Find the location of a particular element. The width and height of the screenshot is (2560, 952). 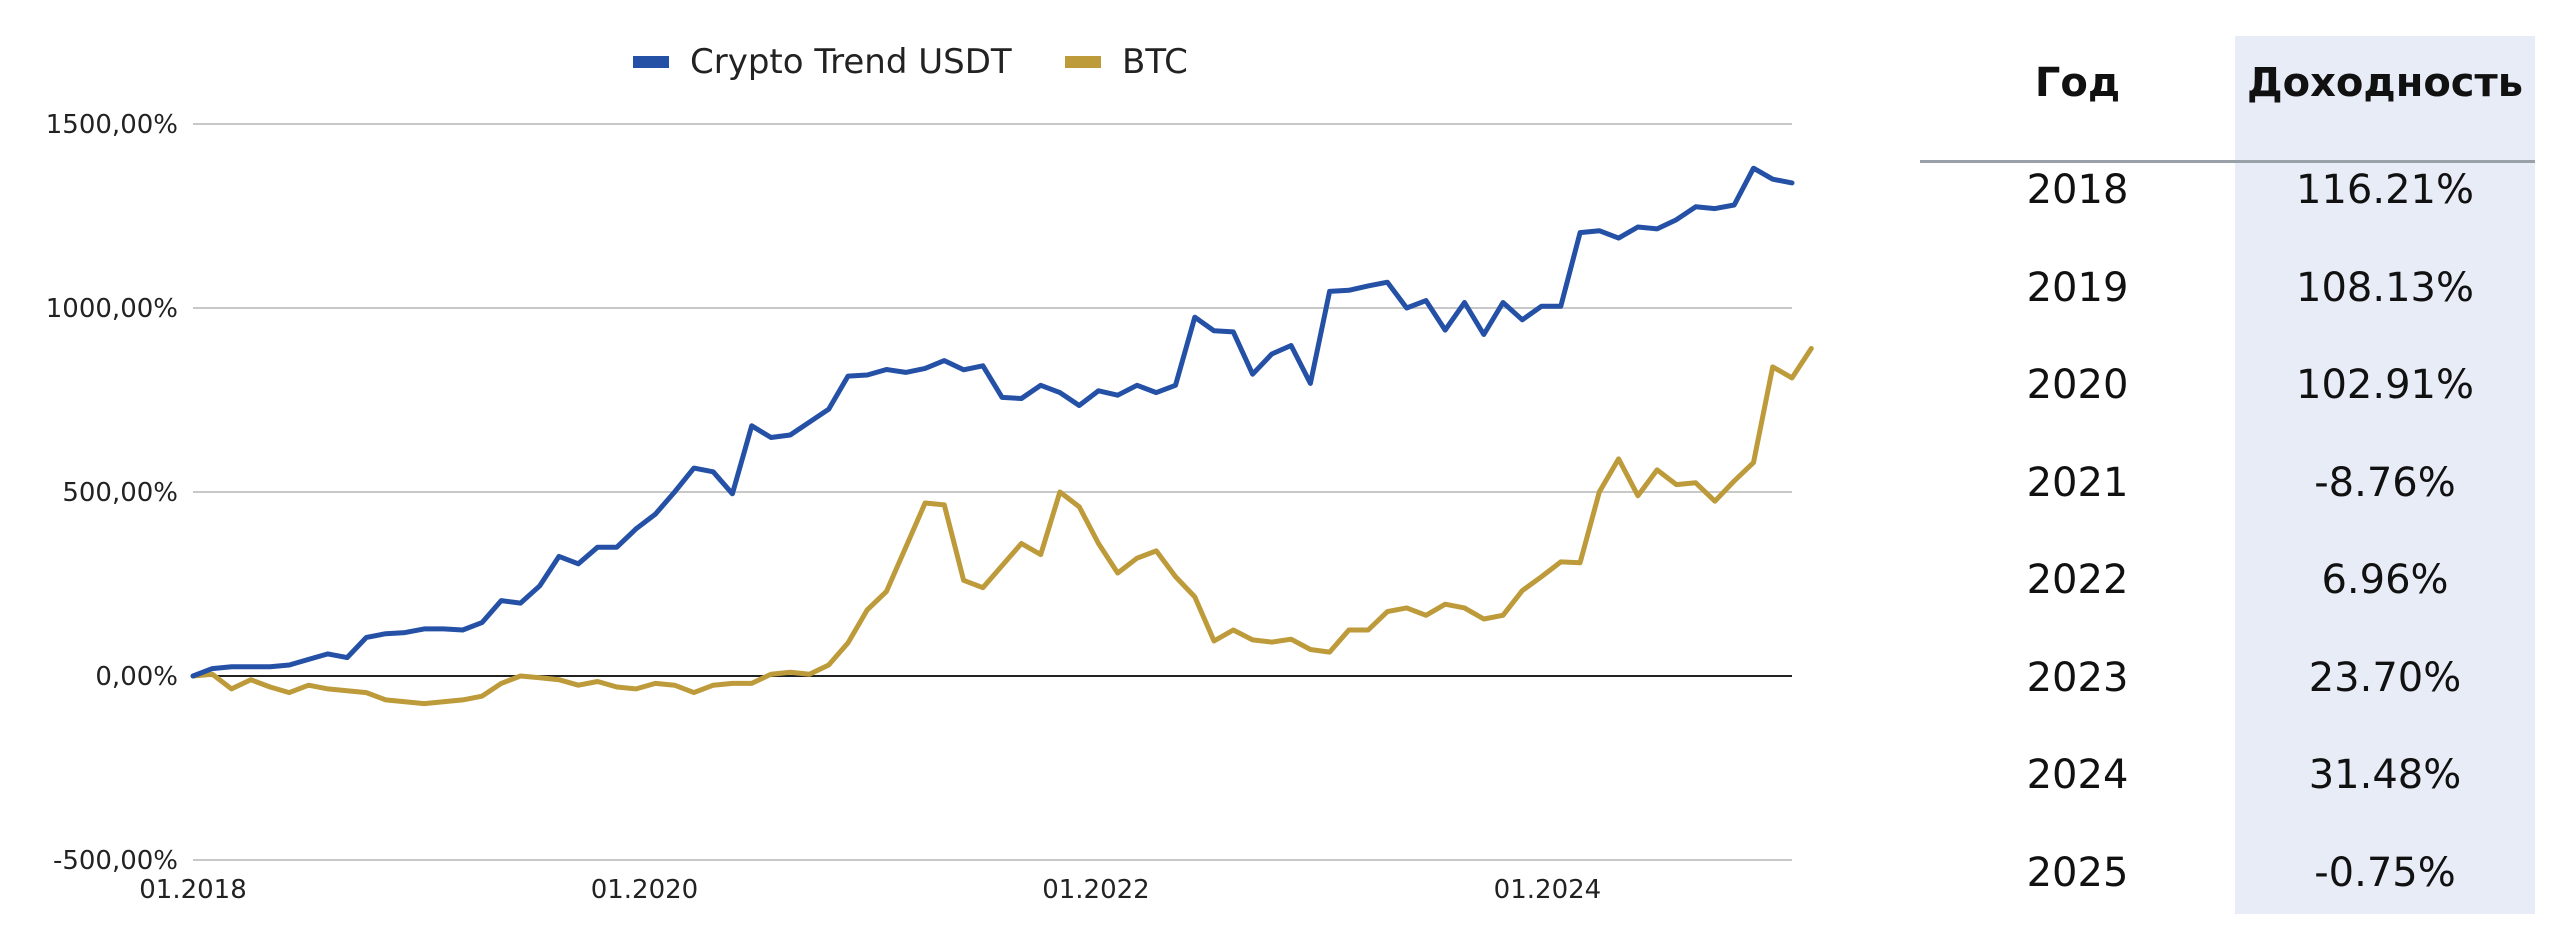

table-row: 2021 -8.76% is located at coordinates (2227, 483).